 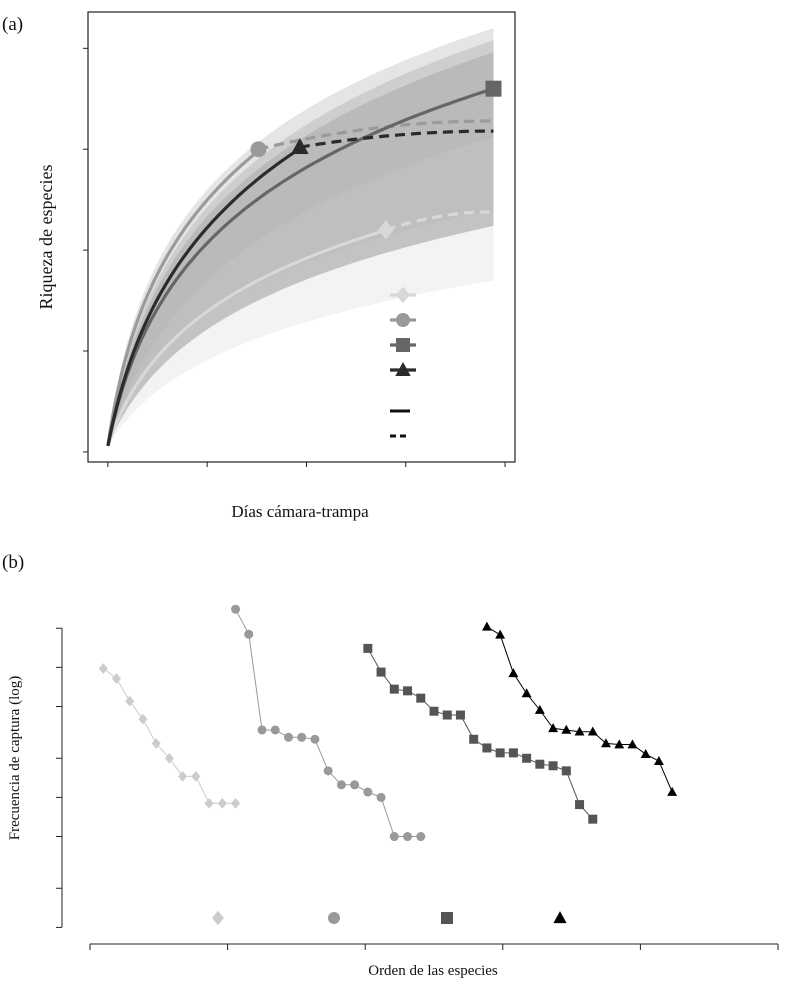 I want to click on series-line-2015-2016, so click(x=480, y=734).